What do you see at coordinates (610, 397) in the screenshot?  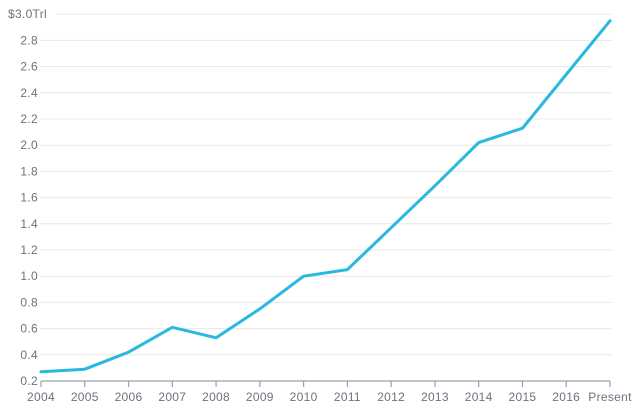 I see `x-tick-label: Present` at bounding box center [610, 397].